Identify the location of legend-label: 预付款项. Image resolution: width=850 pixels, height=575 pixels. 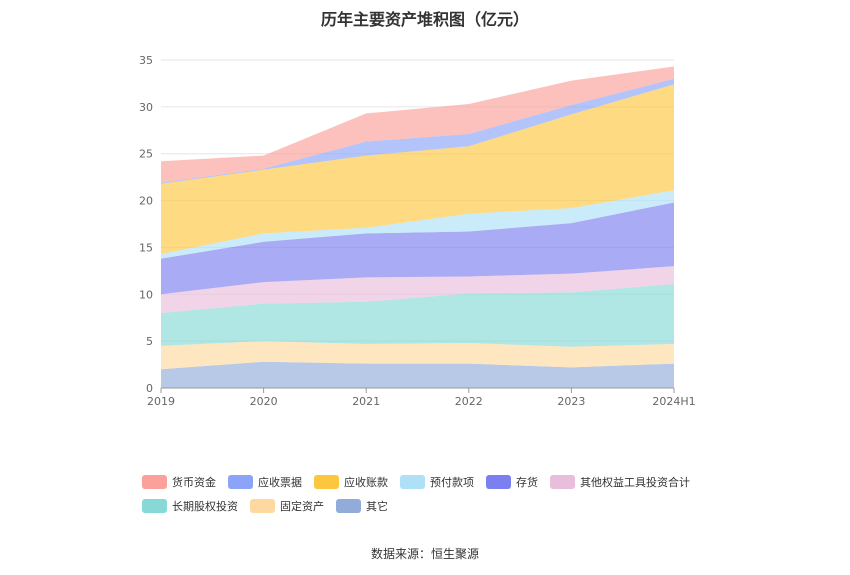
(452, 482).